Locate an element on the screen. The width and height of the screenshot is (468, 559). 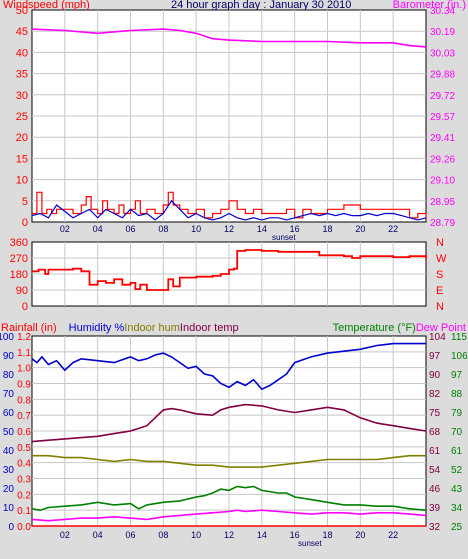
temp-tick-label-a: 39 is located at coordinates (435, 508).